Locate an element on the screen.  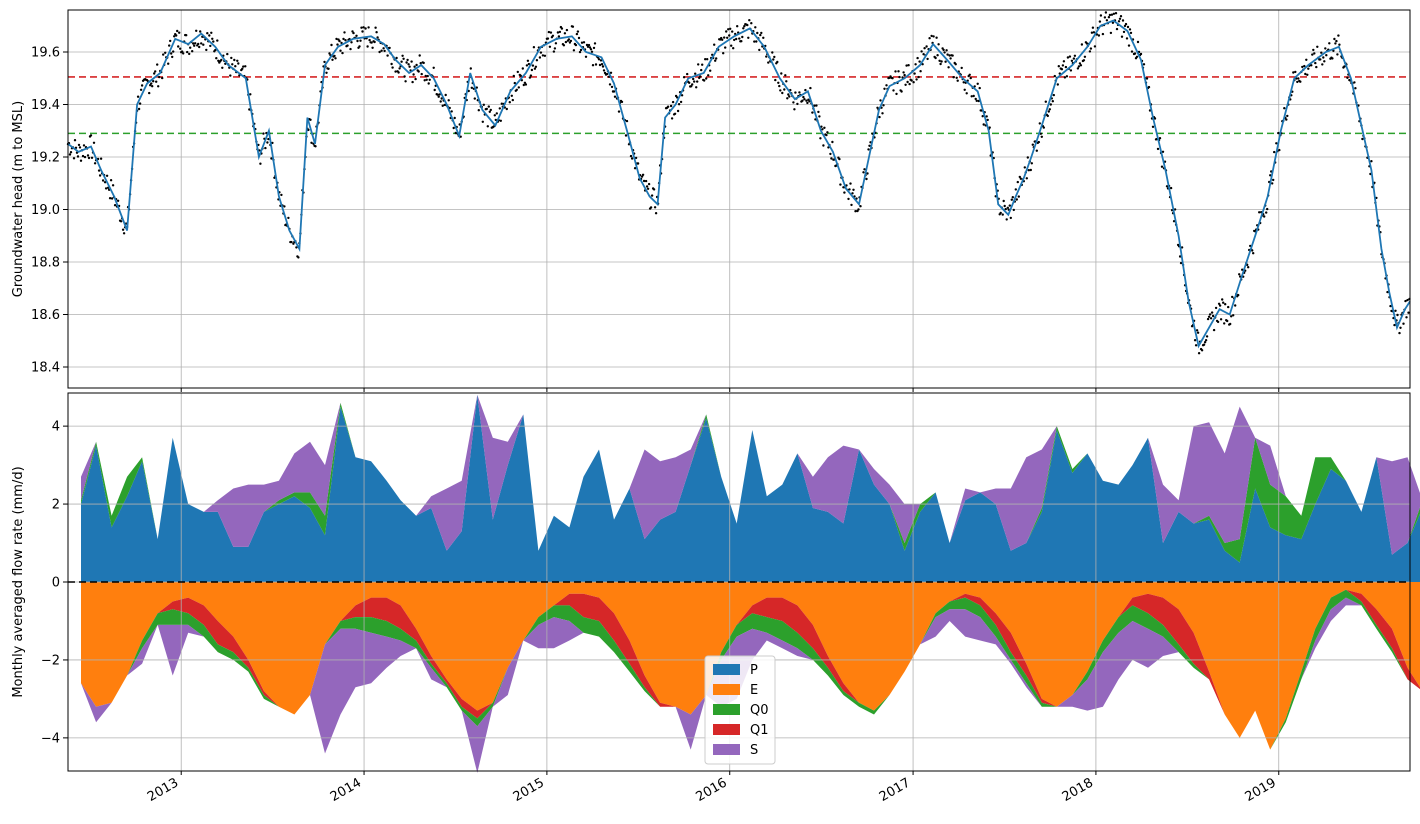
bottom-ytick-label-0: −4 is located at coordinates (50, 738).